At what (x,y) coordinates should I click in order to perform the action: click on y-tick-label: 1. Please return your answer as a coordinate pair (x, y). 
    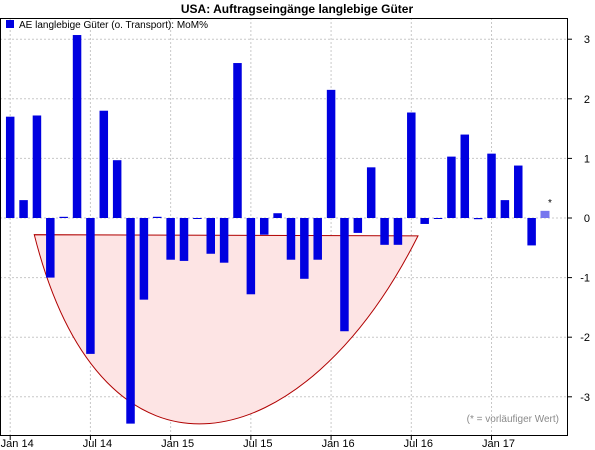
    Looking at the image, I should click on (587, 159).